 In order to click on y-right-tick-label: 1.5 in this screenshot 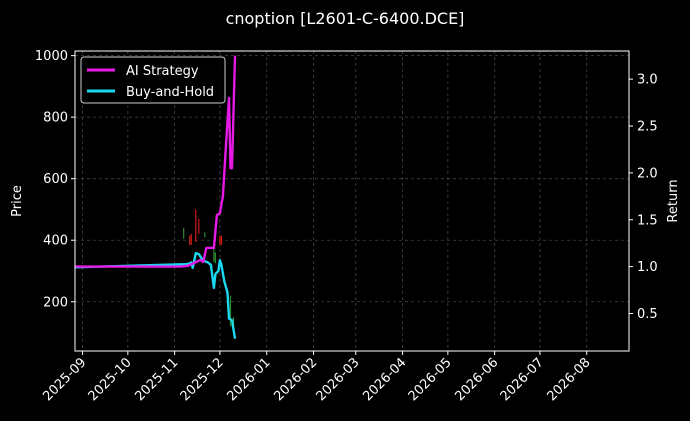, I will do `click(647, 220)`.